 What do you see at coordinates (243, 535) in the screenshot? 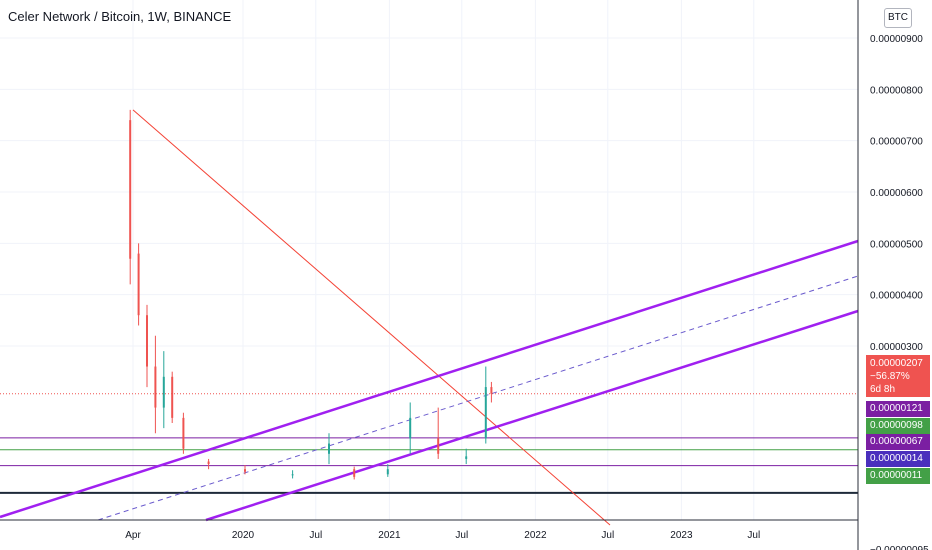
I see `time-tick-label: 2020` at bounding box center [243, 535].